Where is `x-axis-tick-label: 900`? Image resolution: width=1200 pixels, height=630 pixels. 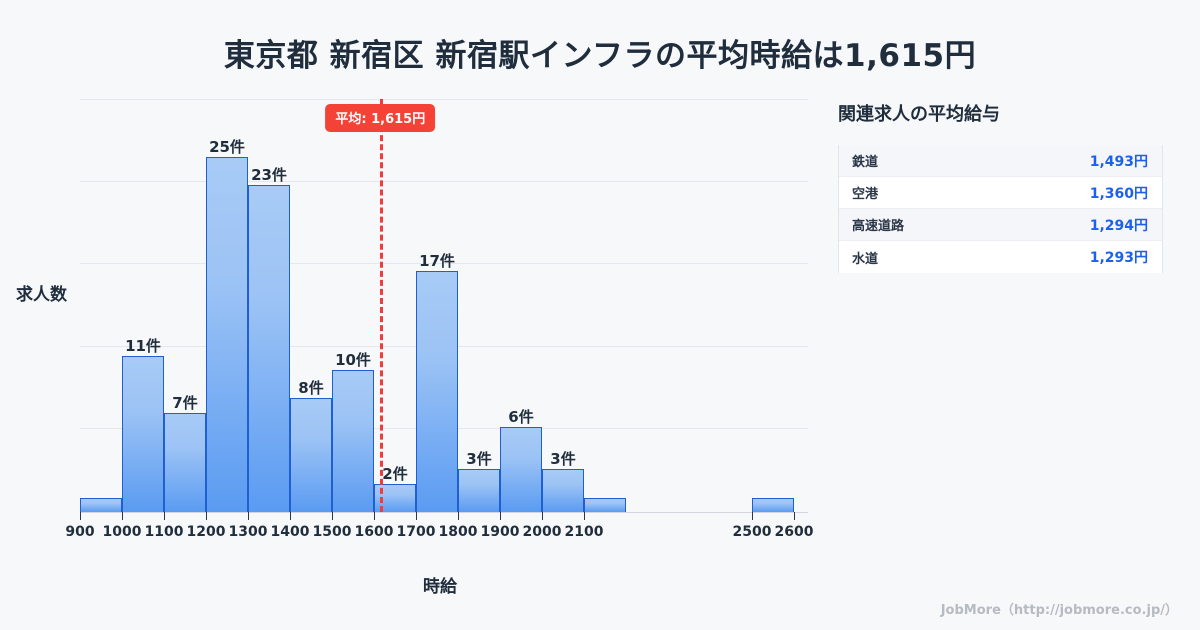
x-axis-tick-label: 900 is located at coordinates (80, 532).